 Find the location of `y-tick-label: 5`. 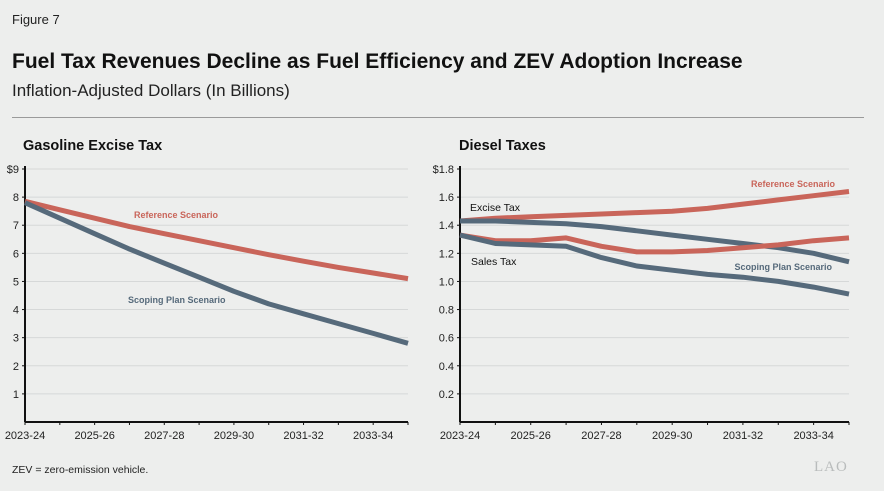

y-tick-label: 5 is located at coordinates (16, 282).